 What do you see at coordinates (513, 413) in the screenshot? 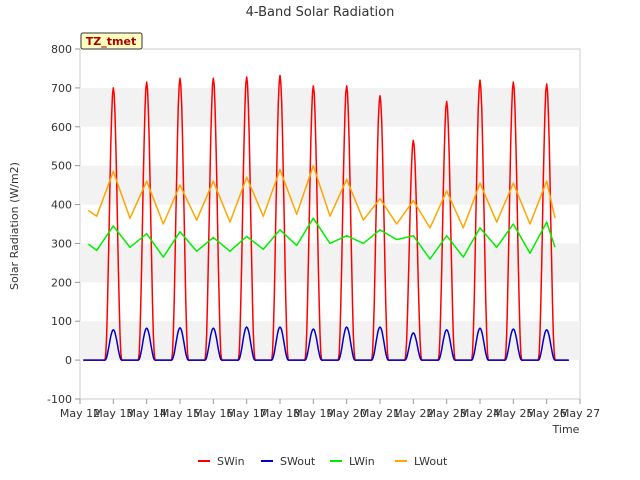
I see `x-tick-label: May 25` at bounding box center [513, 413].